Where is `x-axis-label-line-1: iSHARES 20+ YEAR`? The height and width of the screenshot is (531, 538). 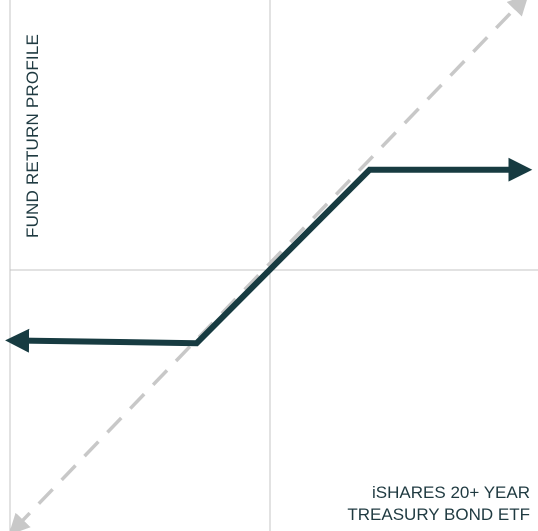
x-axis-label-line-1: iSHARES 20+ YEAR is located at coordinates (451, 492).